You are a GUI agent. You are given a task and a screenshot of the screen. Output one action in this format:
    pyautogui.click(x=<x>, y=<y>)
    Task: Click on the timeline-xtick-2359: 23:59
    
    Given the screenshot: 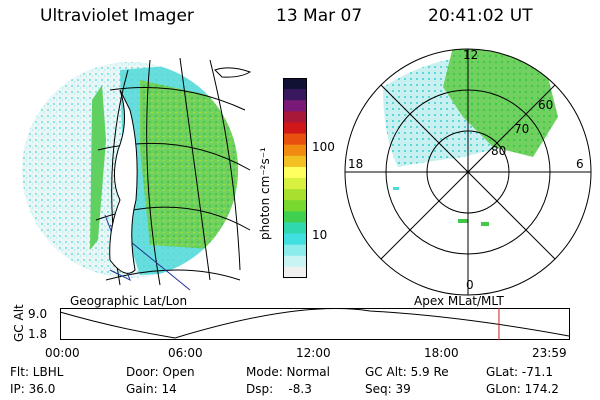 What is the action you would take?
    pyautogui.click(x=549, y=353)
    